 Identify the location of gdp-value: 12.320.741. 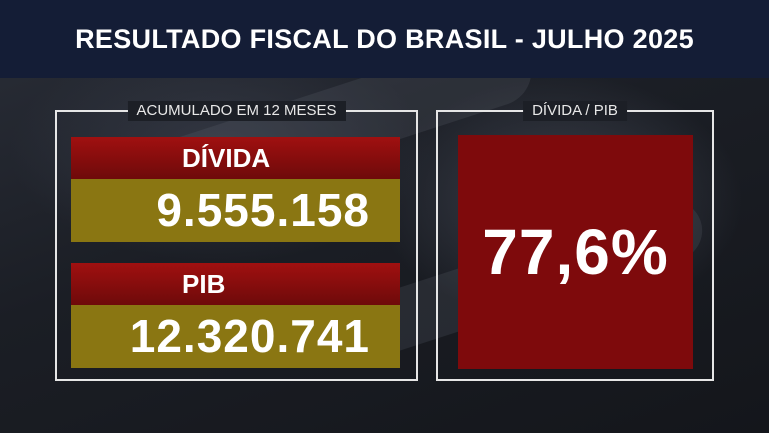
(235, 336).